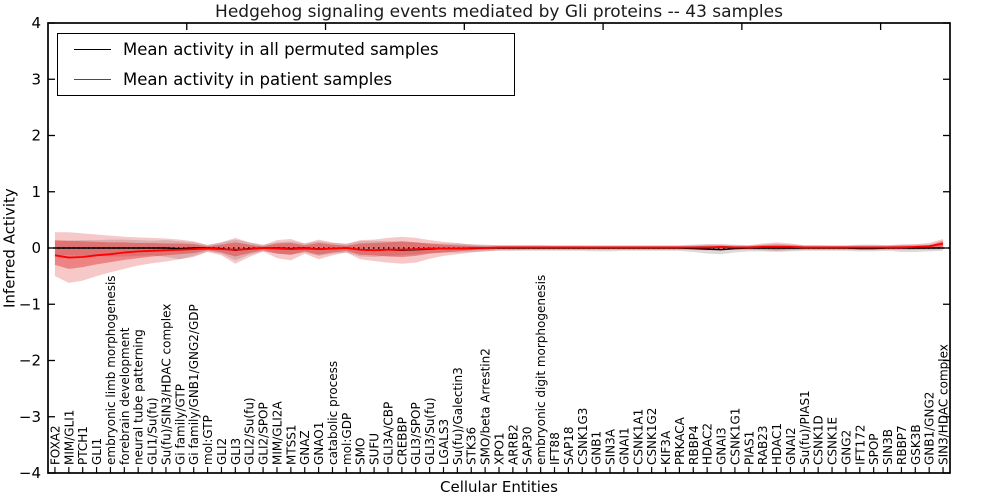 The height and width of the screenshot is (500, 1000). I want to click on x-category-label: ARRB2, so click(513, 444).